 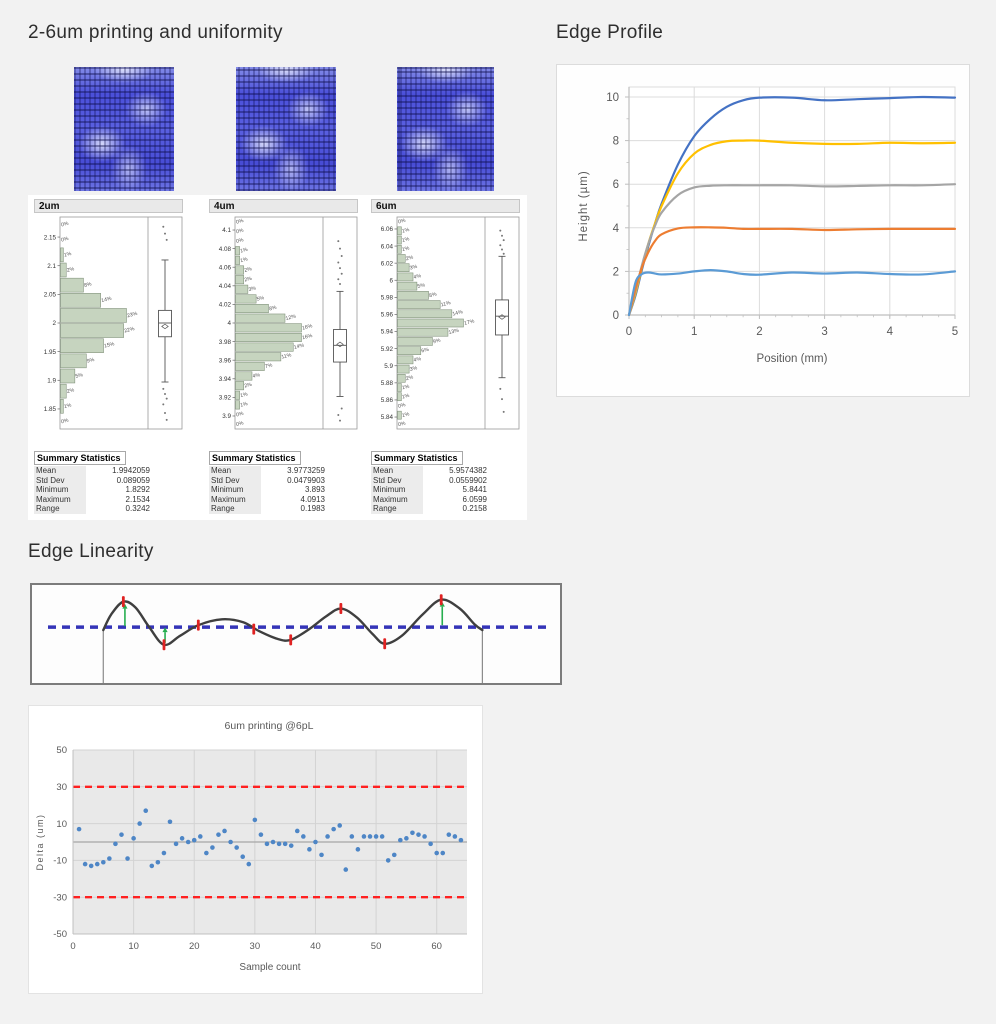 What do you see at coordinates (312, 509) in the screenshot?
I see `stat-value: 0.1983` at bounding box center [312, 509].